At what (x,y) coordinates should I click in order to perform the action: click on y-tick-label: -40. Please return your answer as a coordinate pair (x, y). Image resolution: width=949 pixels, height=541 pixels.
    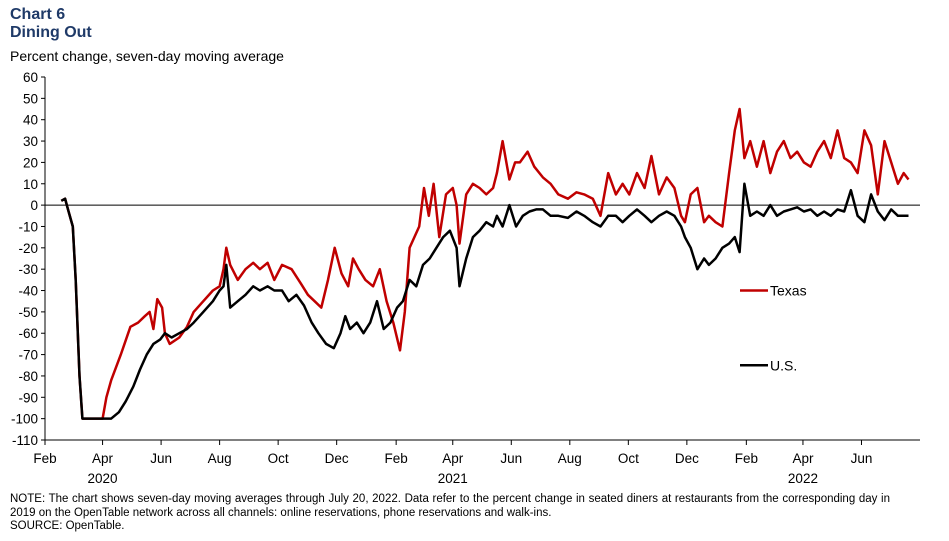
    Looking at the image, I should click on (28, 291).